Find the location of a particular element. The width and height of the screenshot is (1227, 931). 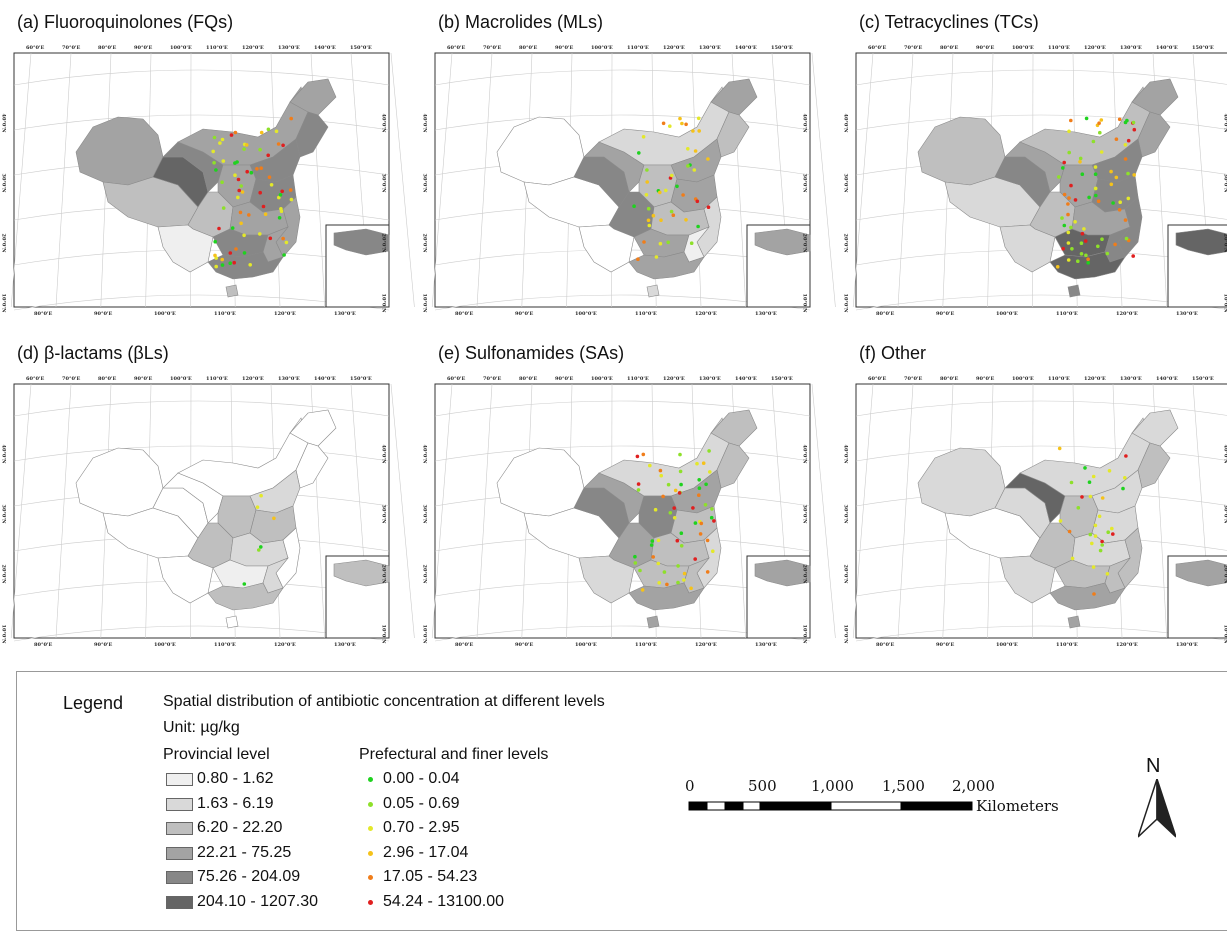

top-tick-label: 120°0'E is located at coordinates (1095, 48).